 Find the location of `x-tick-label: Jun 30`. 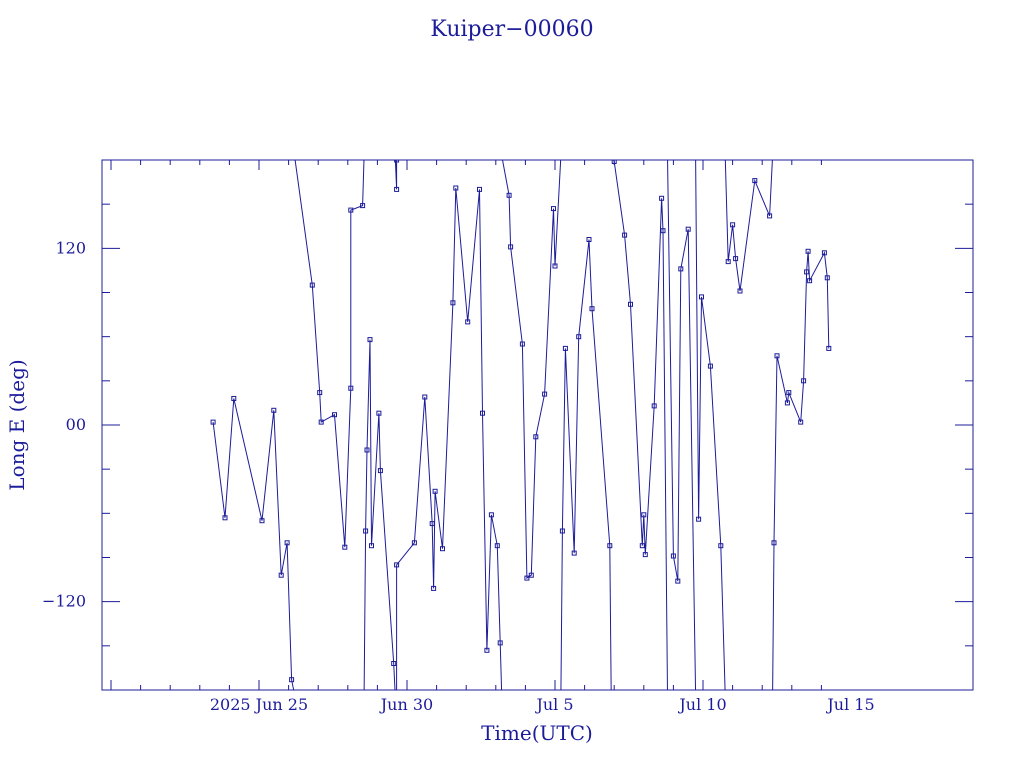

x-tick-label: Jun 30 is located at coordinates (406, 704).